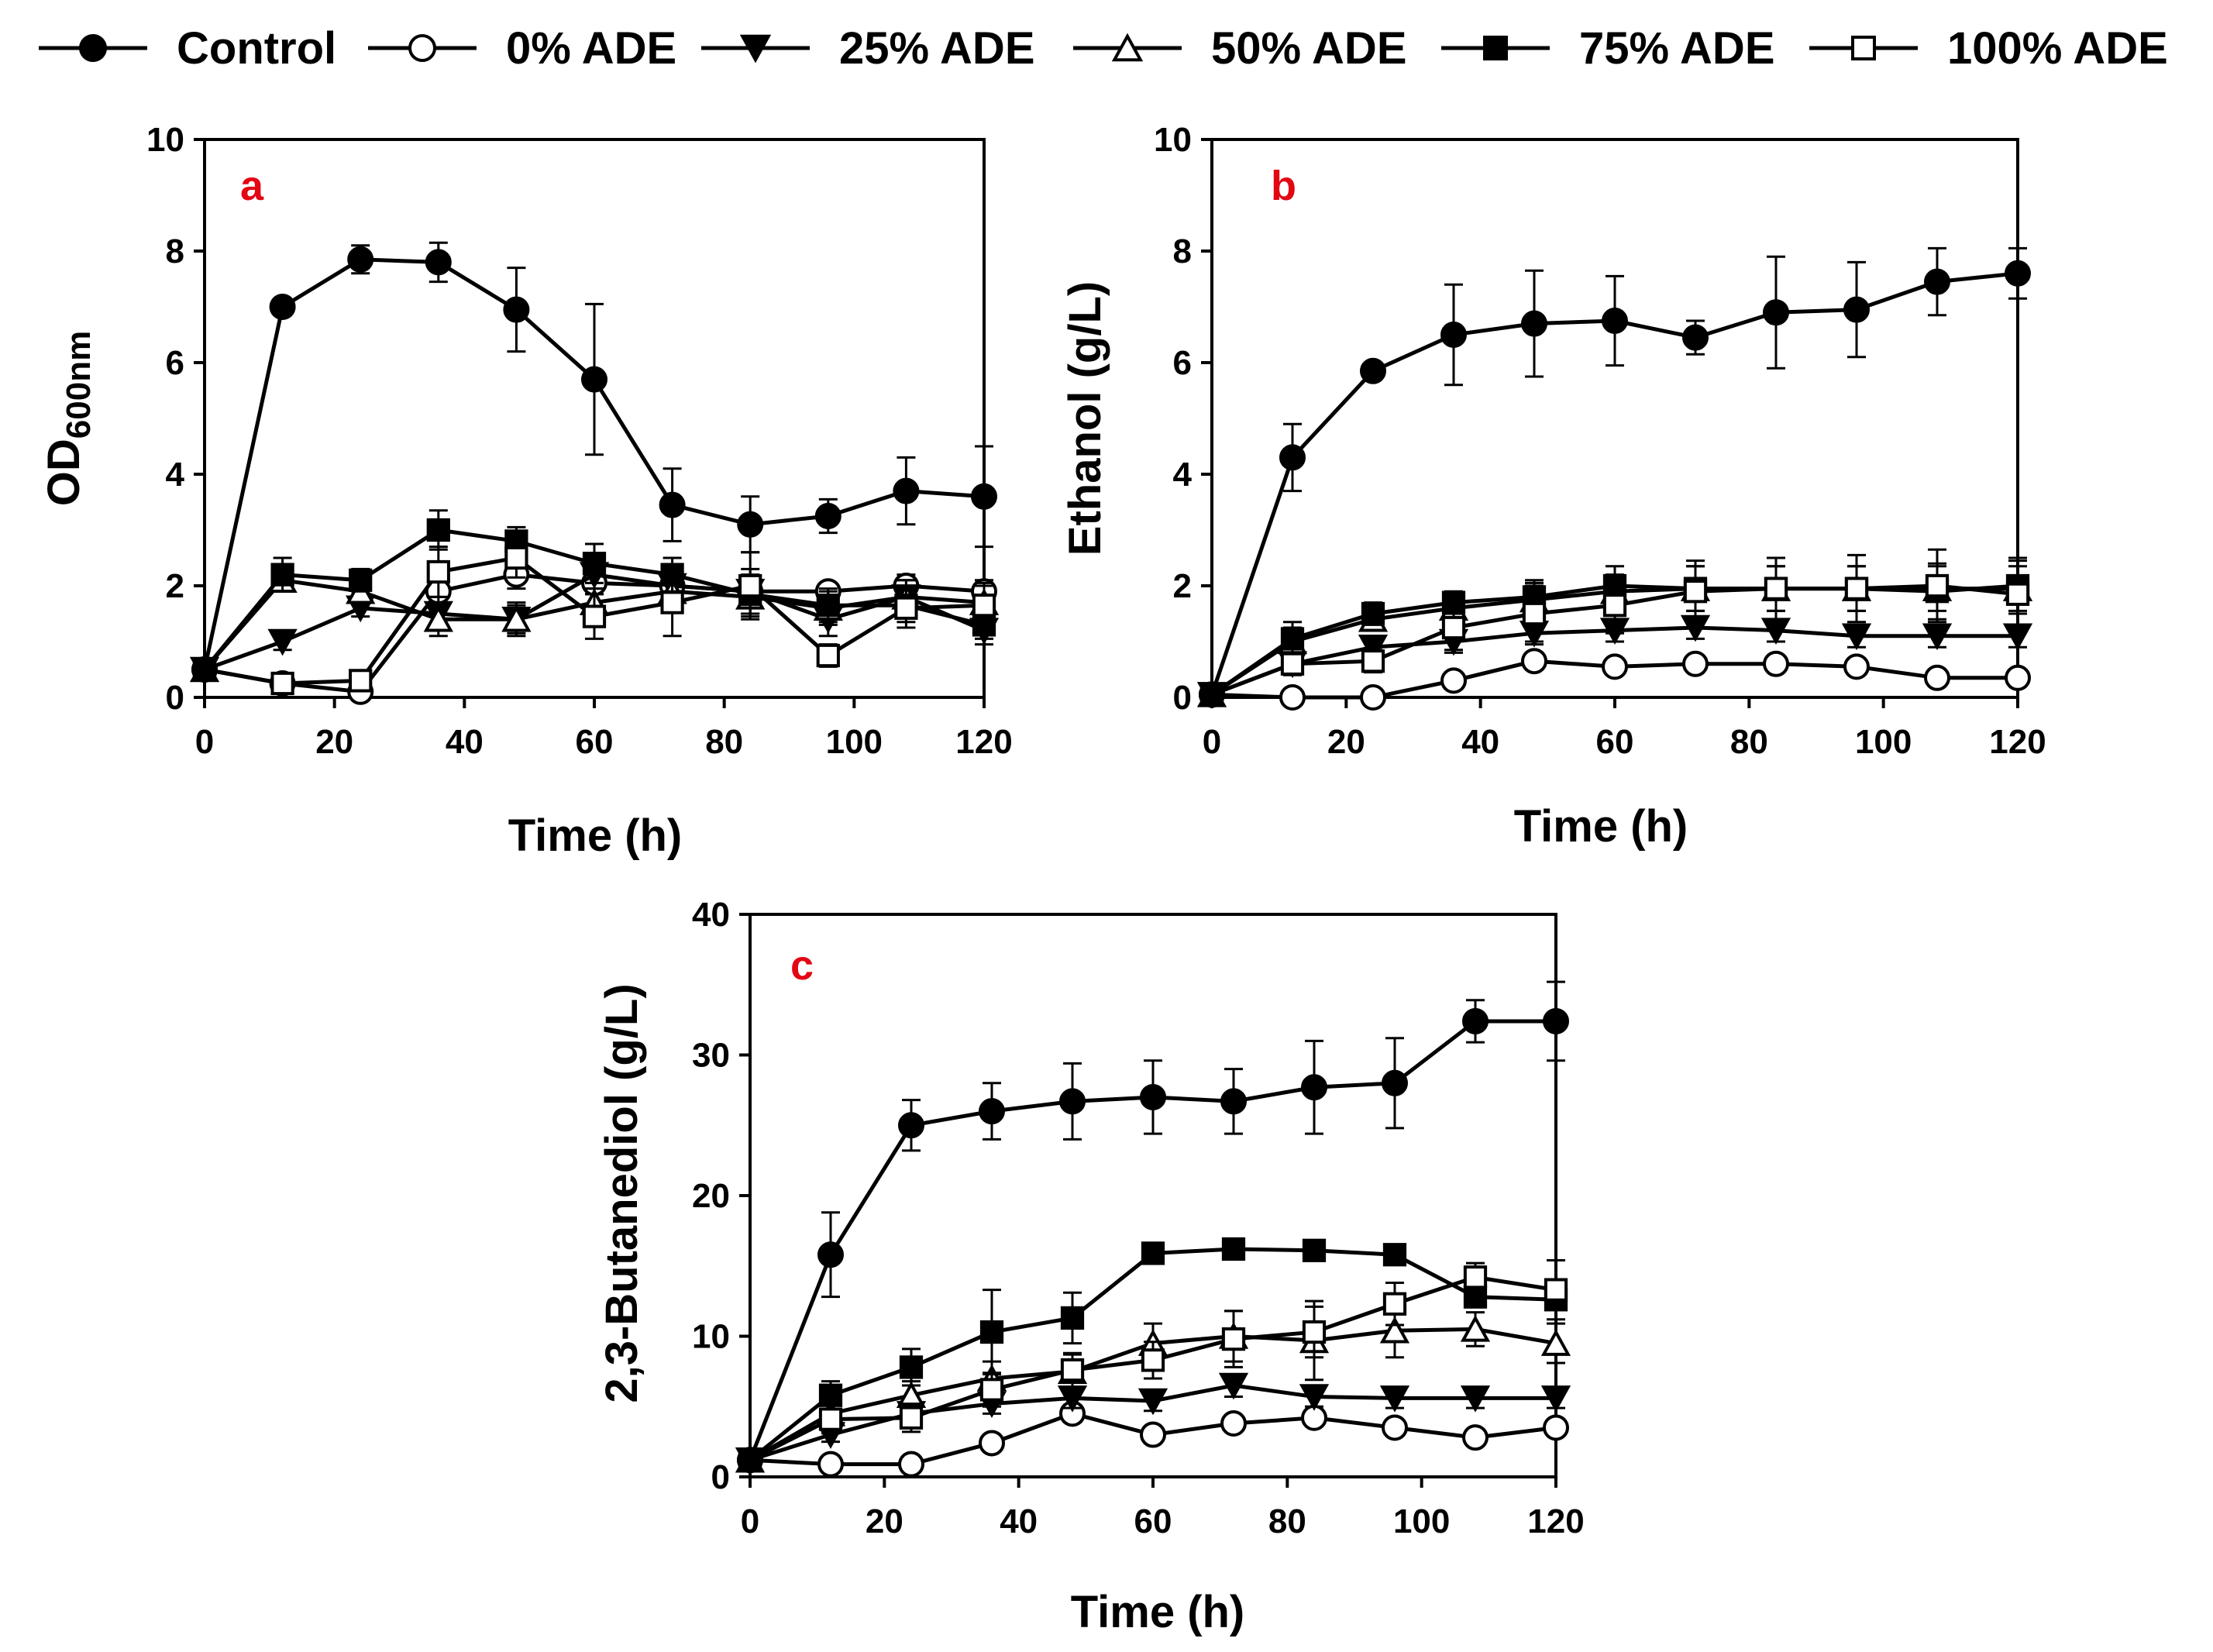  I want to click on panel-c-xtick-label: 100, so click(1421, 1521).